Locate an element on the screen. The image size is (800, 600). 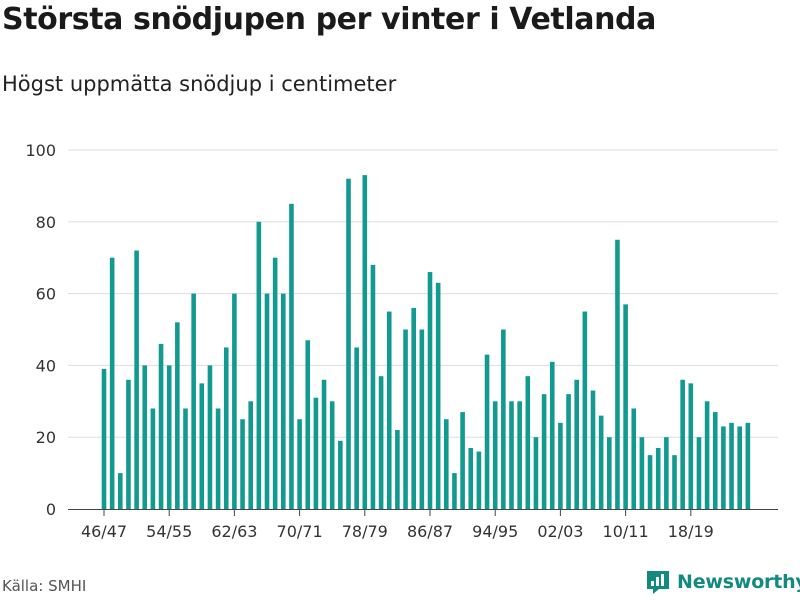
y-tick-label: 60 is located at coordinates (46, 294).